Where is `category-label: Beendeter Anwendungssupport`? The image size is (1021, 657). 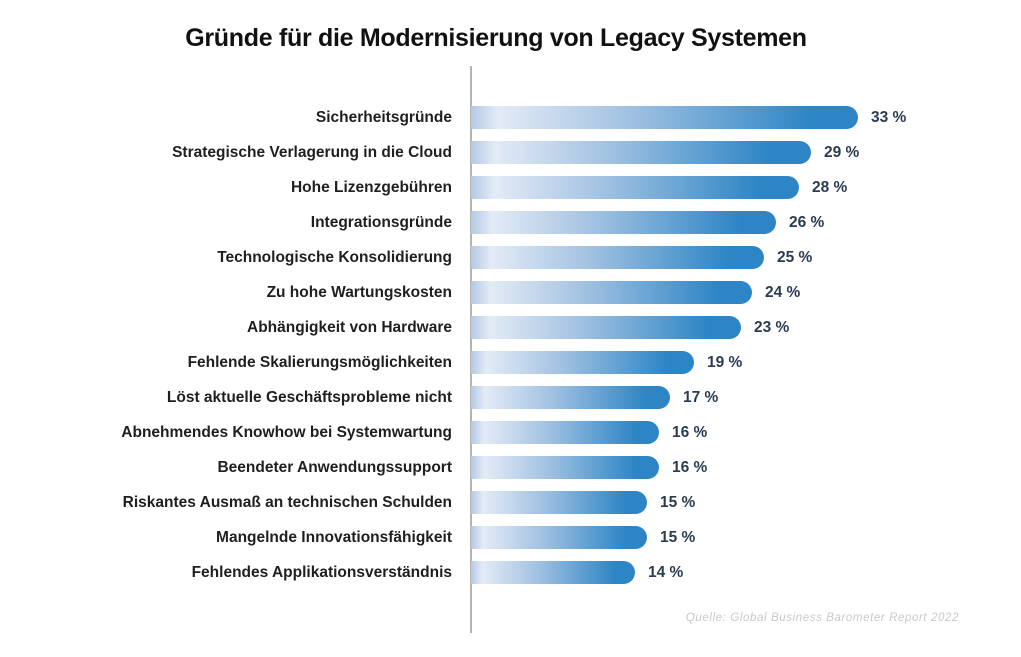 category-label: Beendeter Anwendungssupport is located at coordinates (334, 467).